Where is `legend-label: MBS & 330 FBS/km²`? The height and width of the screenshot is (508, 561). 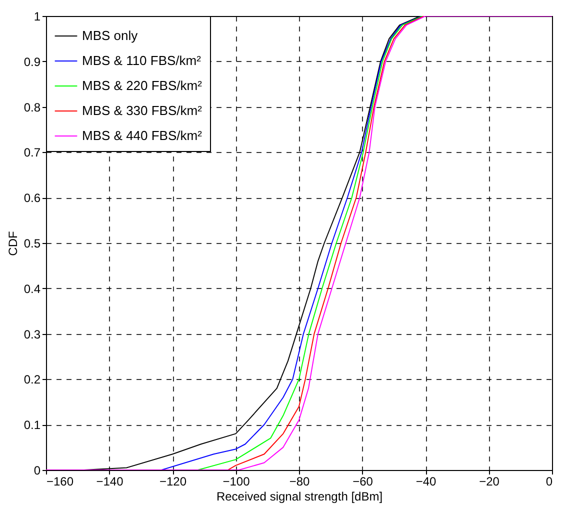
legend-label: MBS & 330 FBS/km² is located at coordinates (142, 110).